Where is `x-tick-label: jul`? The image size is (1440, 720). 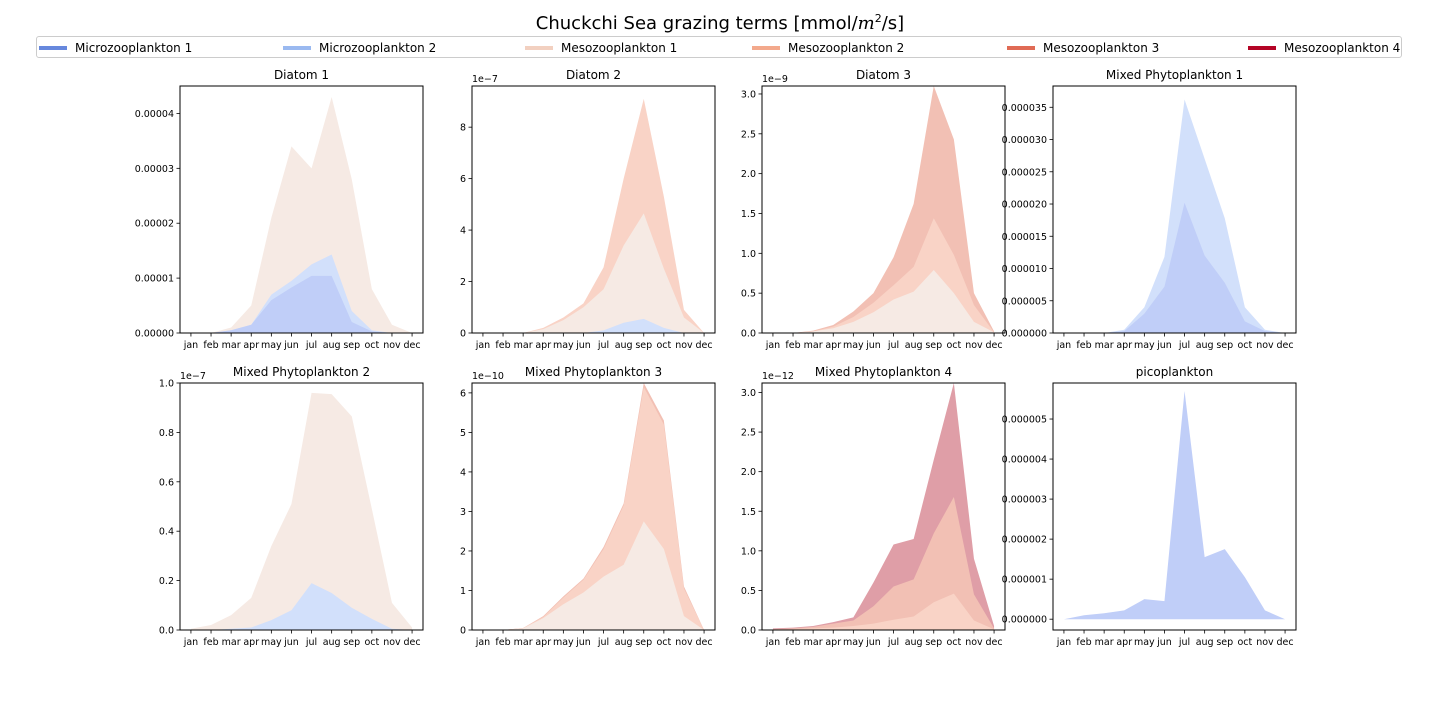
x-tick-label: jul is located at coordinates (311, 345).